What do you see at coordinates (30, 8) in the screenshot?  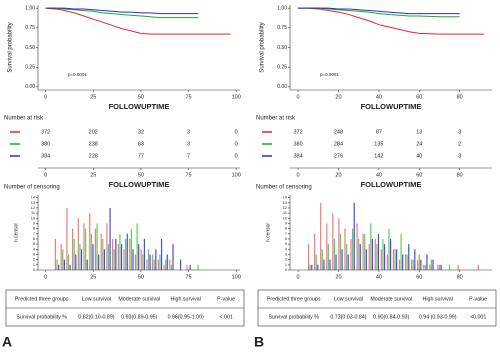 I see `y-tick-label: 1.00` at bounding box center [30, 8].